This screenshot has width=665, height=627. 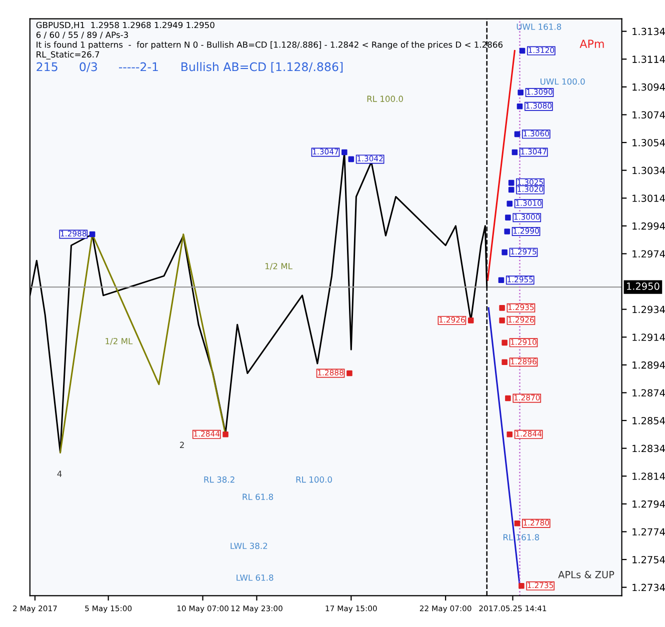 I want to click on y-tick-label: 1.2834, so click(x=648, y=448).